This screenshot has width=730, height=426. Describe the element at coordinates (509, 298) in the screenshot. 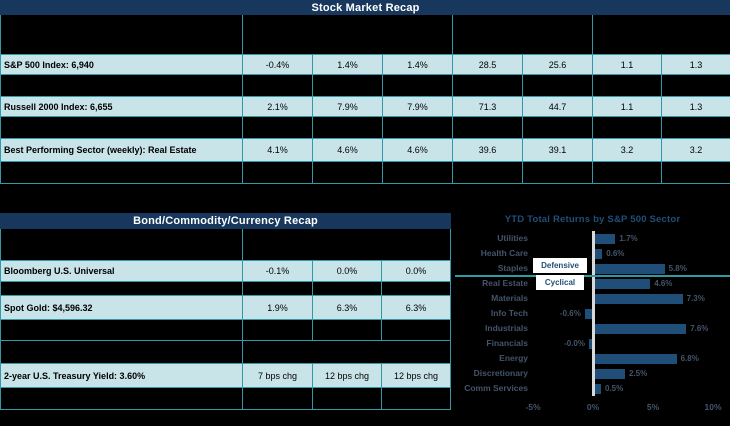

I see `category-label: Materials` at that location.